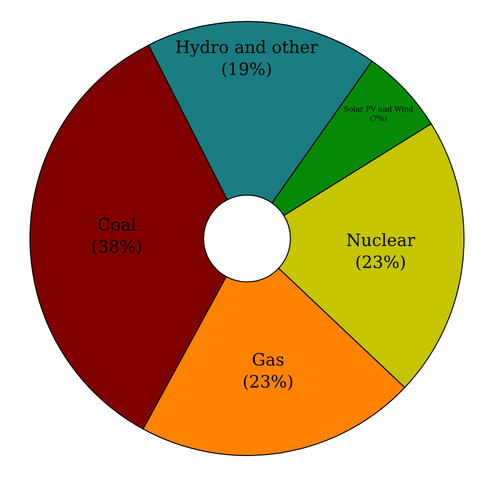 This screenshot has width=494, height=477. Describe the element at coordinates (116, 248) in the screenshot. I see `data-label: (38%)` at that location.